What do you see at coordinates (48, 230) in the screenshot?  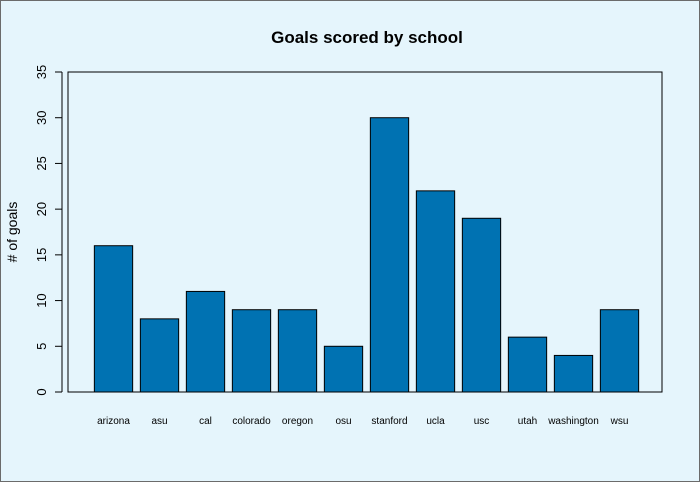 I see `y-axis: 0 5 10 15 20 25 30 35` at bounding box center [48, 230].